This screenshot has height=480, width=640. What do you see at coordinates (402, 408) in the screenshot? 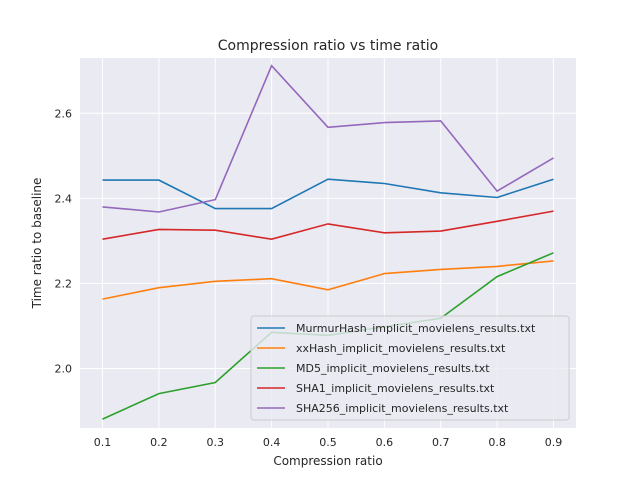
I see `legend-label: SHA256_implicit_movielens_results.txt` at bounding box center [402, 408].